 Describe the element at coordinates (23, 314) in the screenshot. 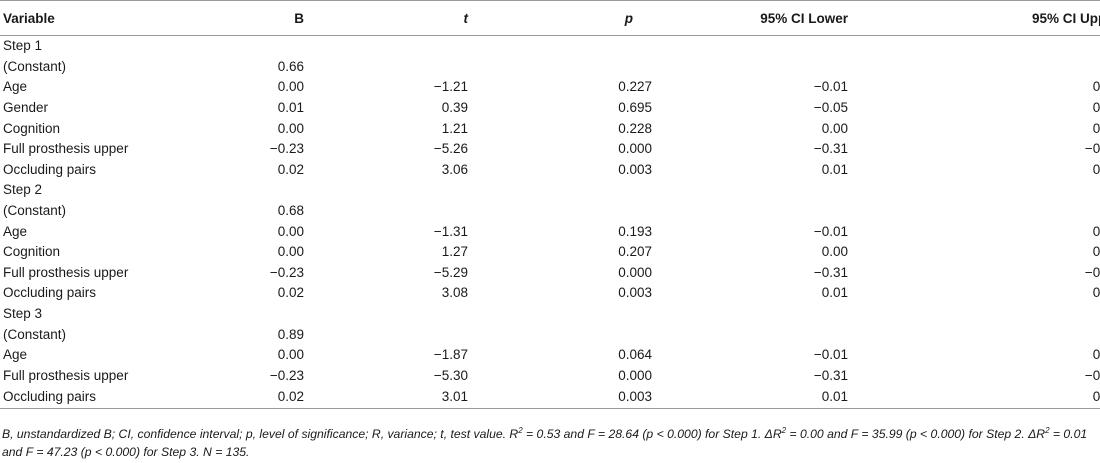

I see `step-label: Step 3` at that location.